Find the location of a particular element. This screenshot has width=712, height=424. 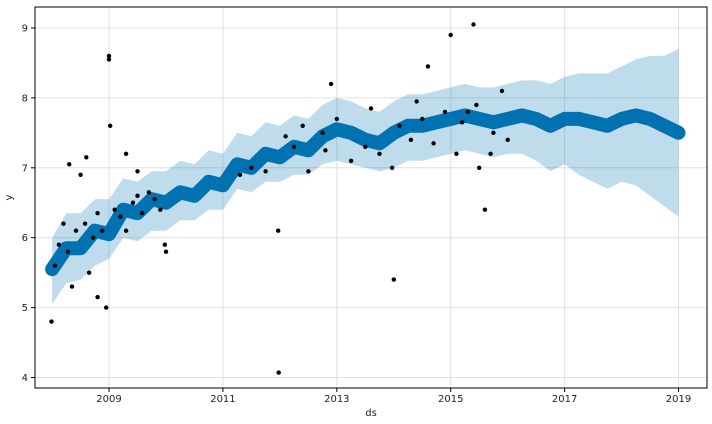

x-axis-ticks: 2009 2011 2013 2015 2017 2019 is located at coordinates (393, 396).